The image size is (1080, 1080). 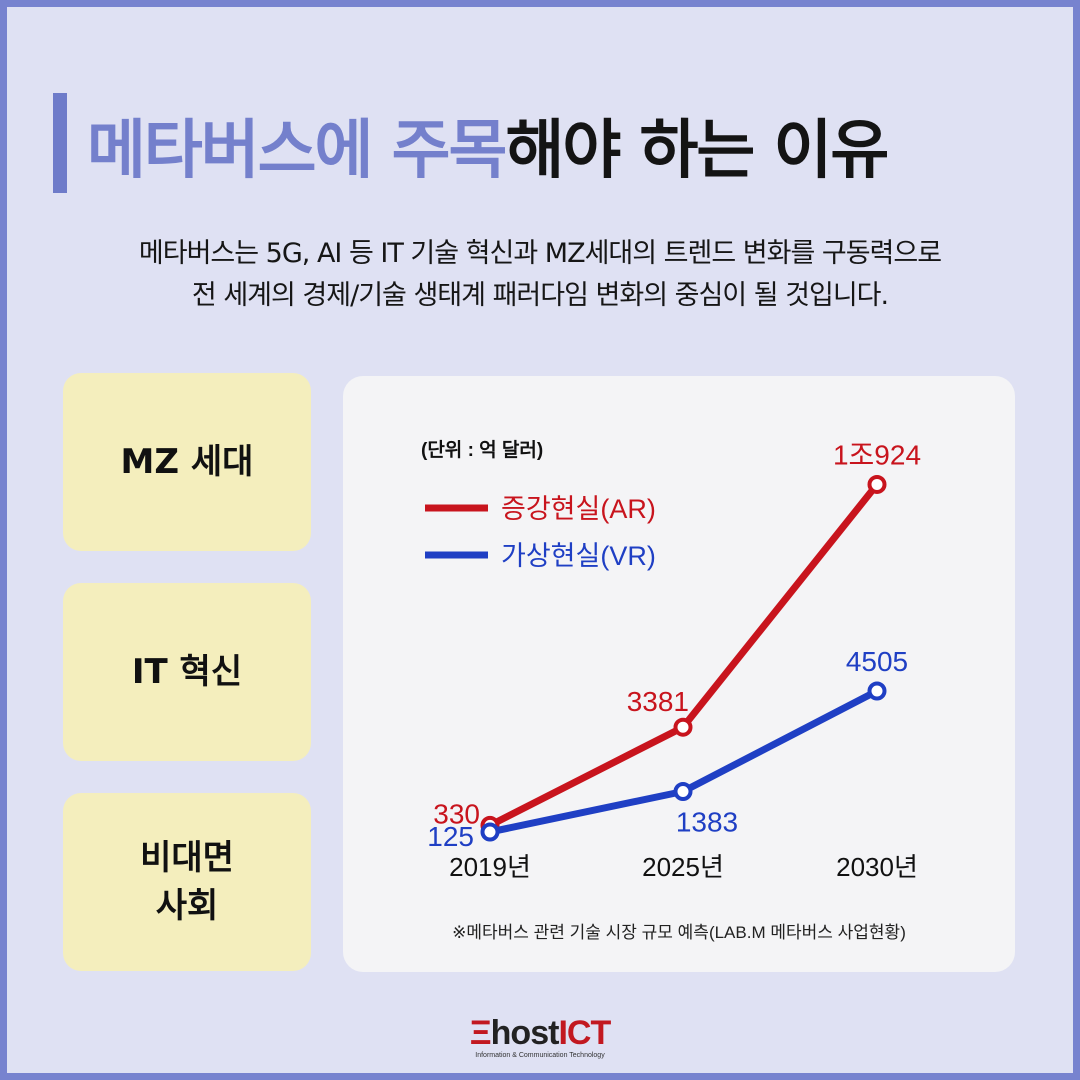 I want to click on data-label-1-0: 125, so click(x=450, y=836).